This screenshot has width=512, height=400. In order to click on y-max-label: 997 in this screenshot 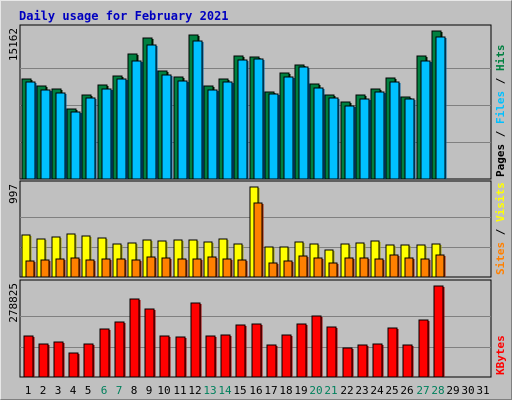, I will do `click(13, 194)`.